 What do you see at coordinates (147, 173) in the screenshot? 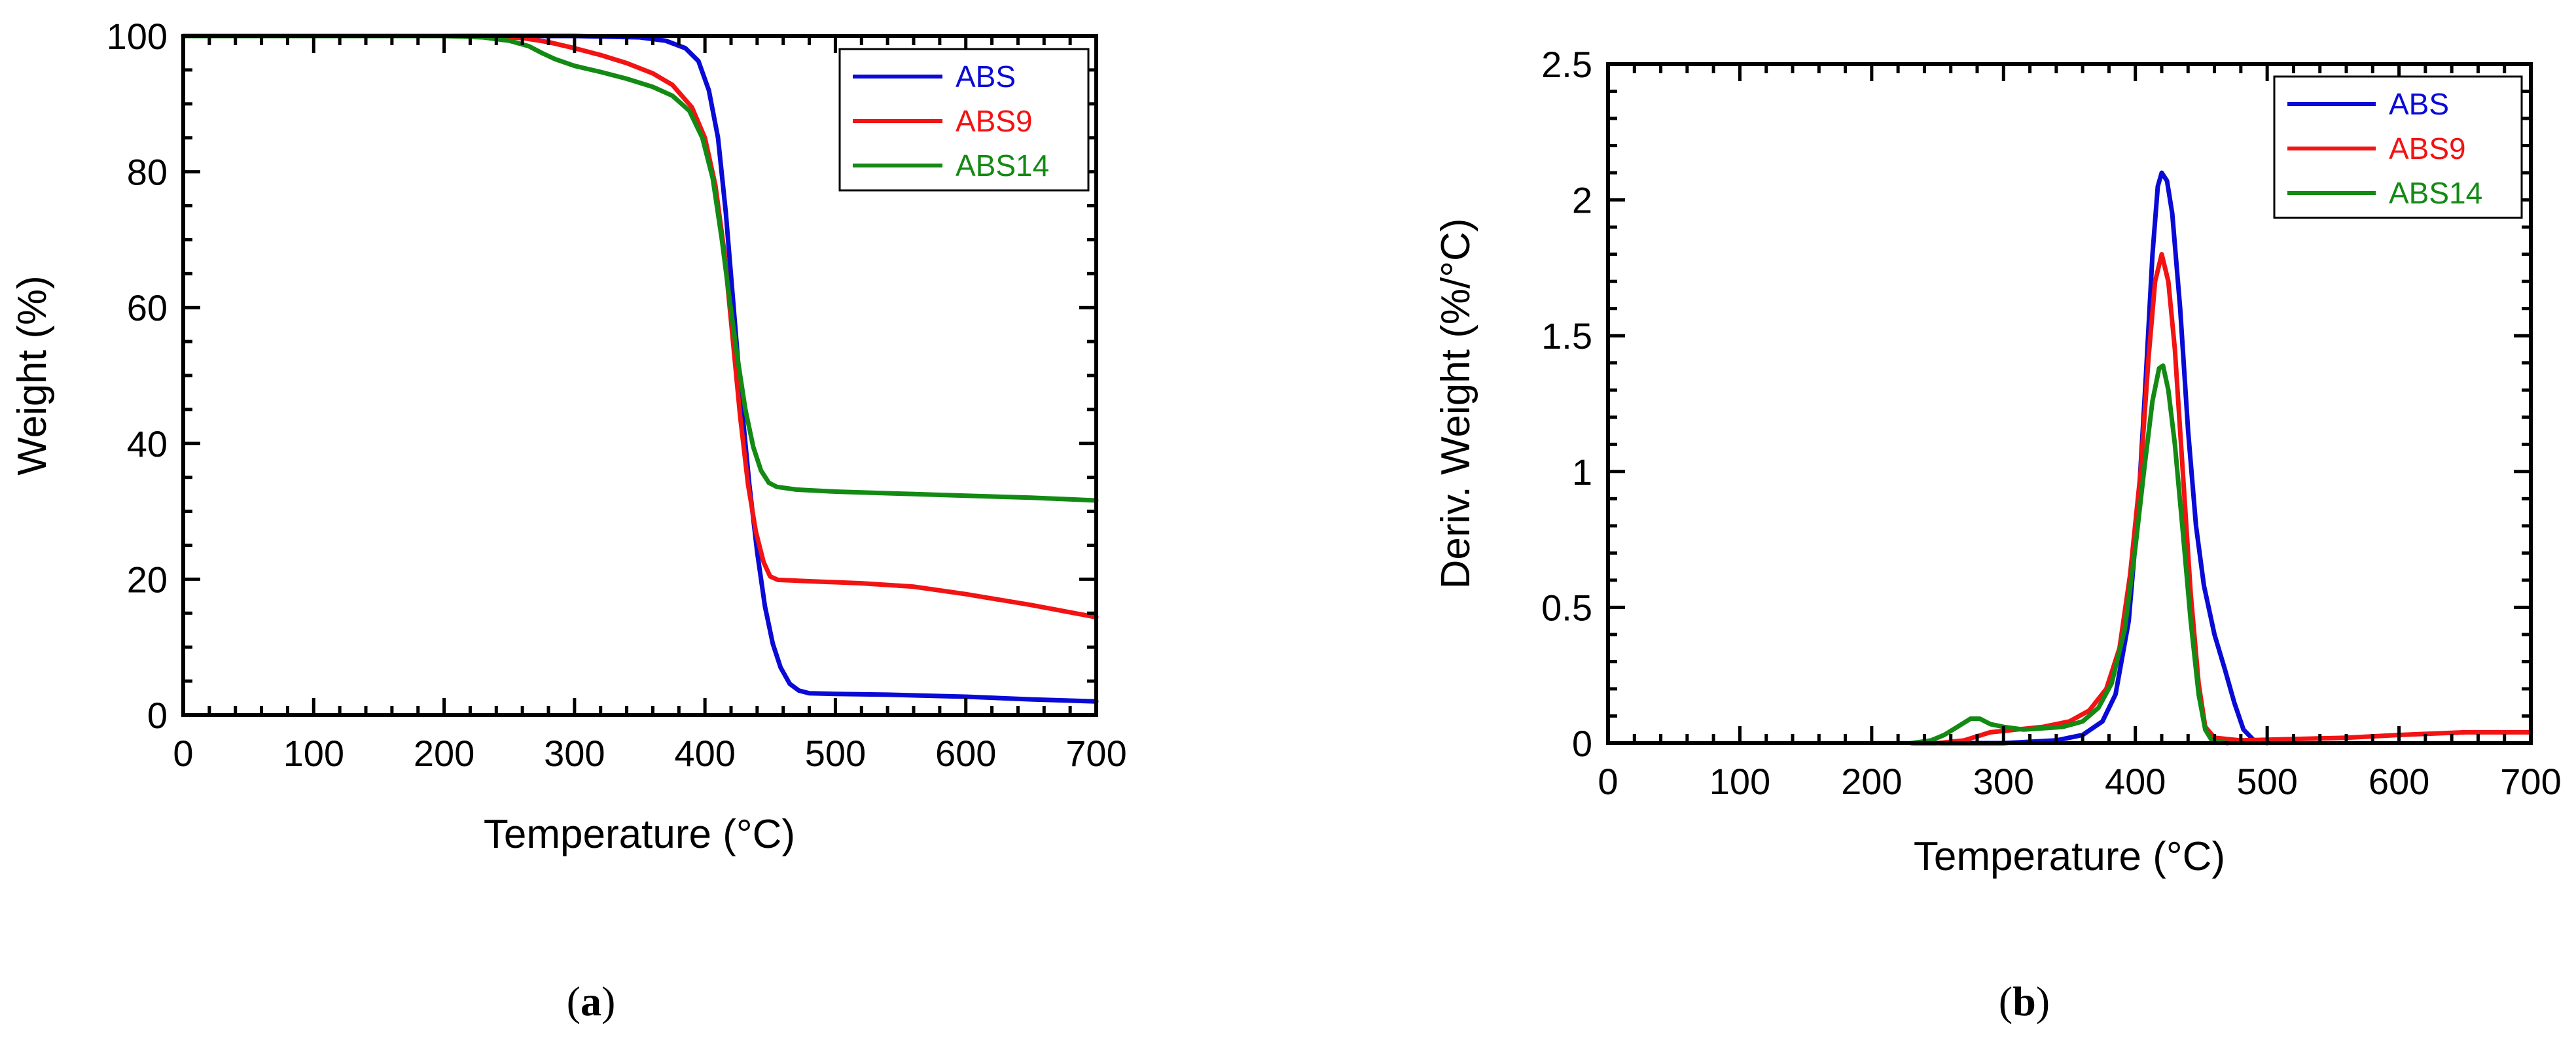
I see `y-tick-label: 80` at bounding box center [147, 173].